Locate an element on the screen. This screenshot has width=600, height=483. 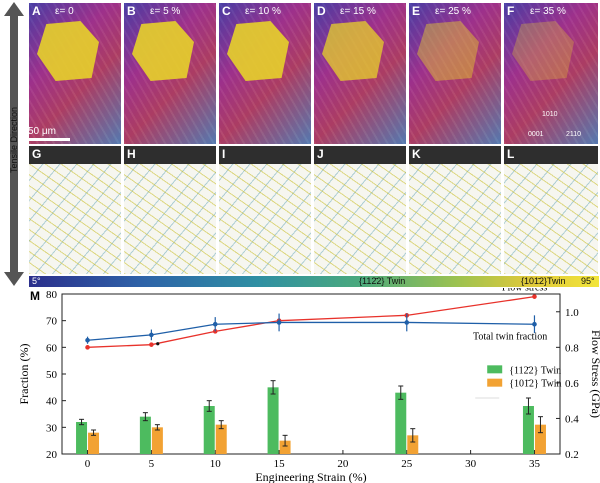
y-tick-label: 50 is located at coordinates (52, 375).